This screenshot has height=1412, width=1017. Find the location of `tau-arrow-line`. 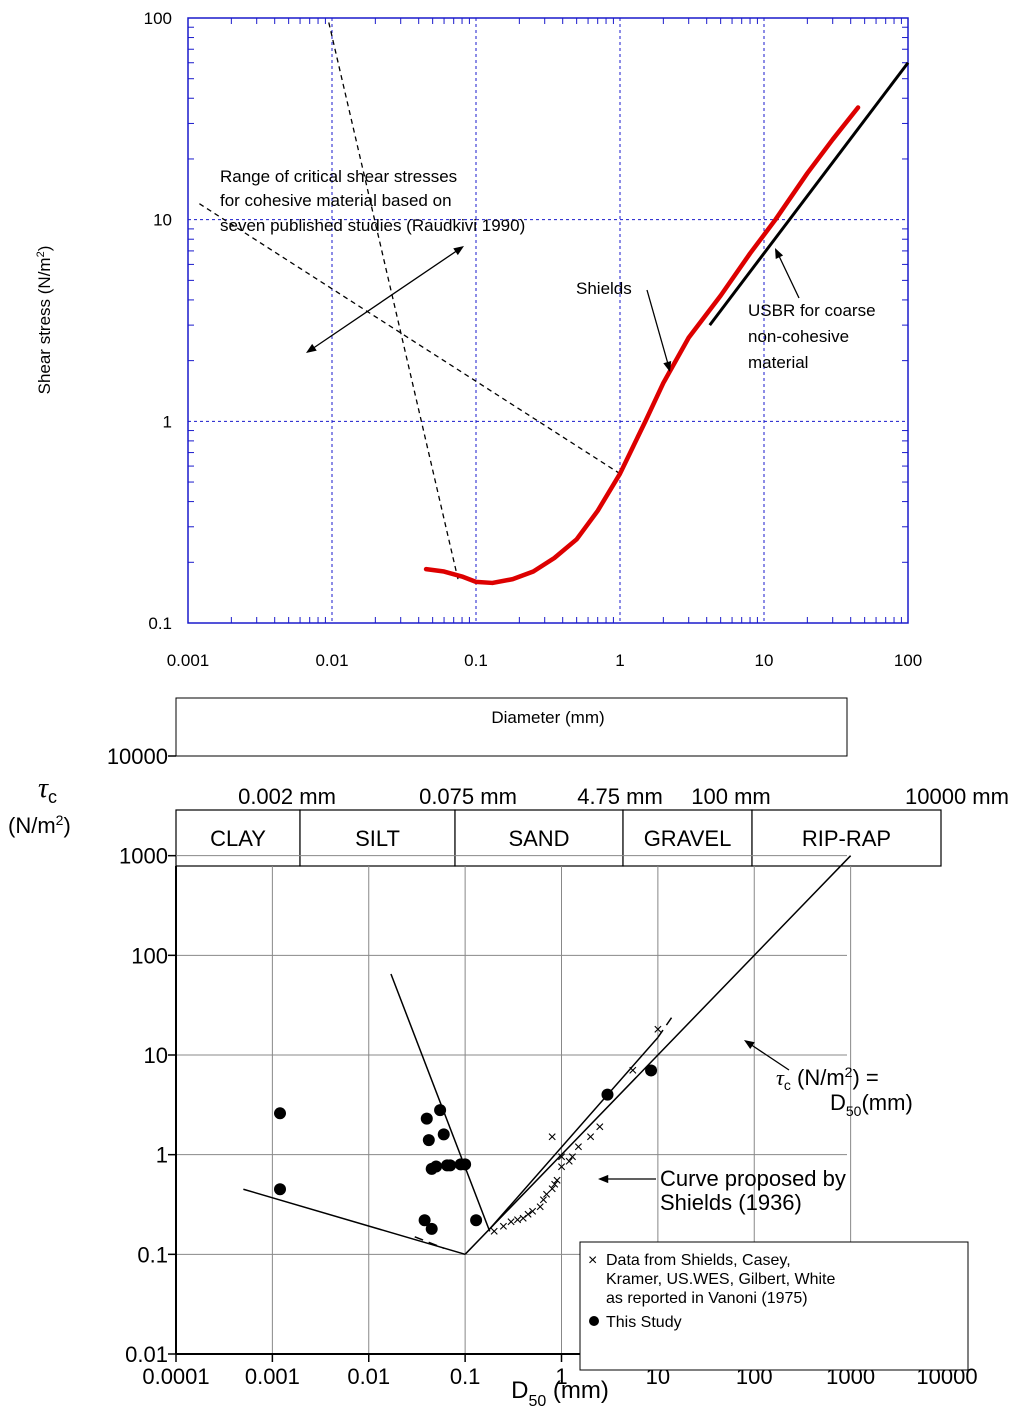

tau-arrow-line is located at coordinates (769, 1057).